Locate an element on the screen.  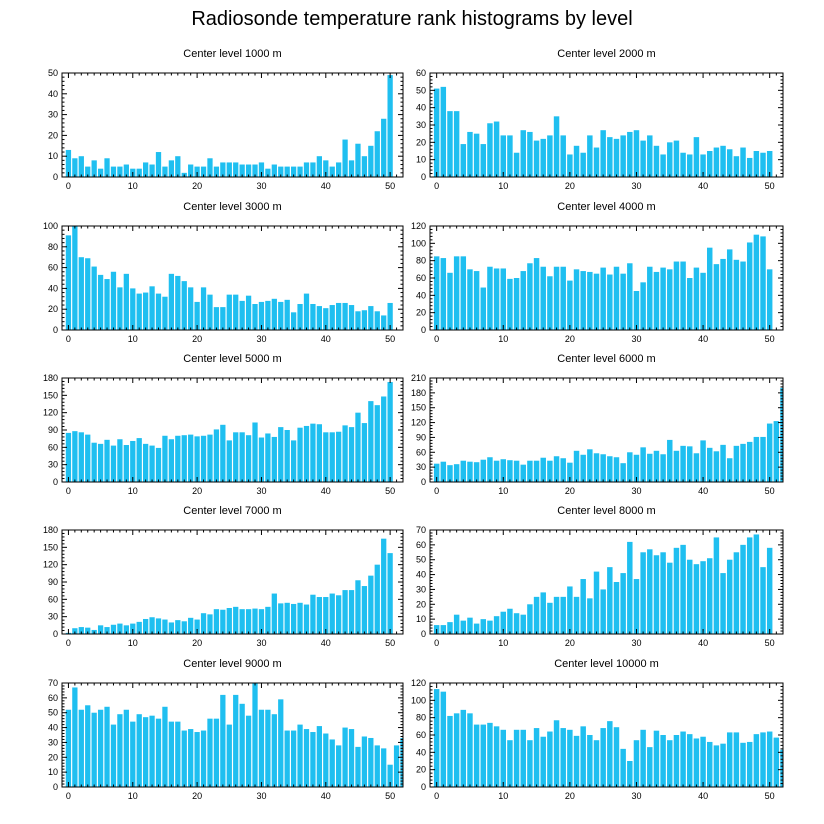
y-tick-label: 10 is located at coordinates (421, 160).